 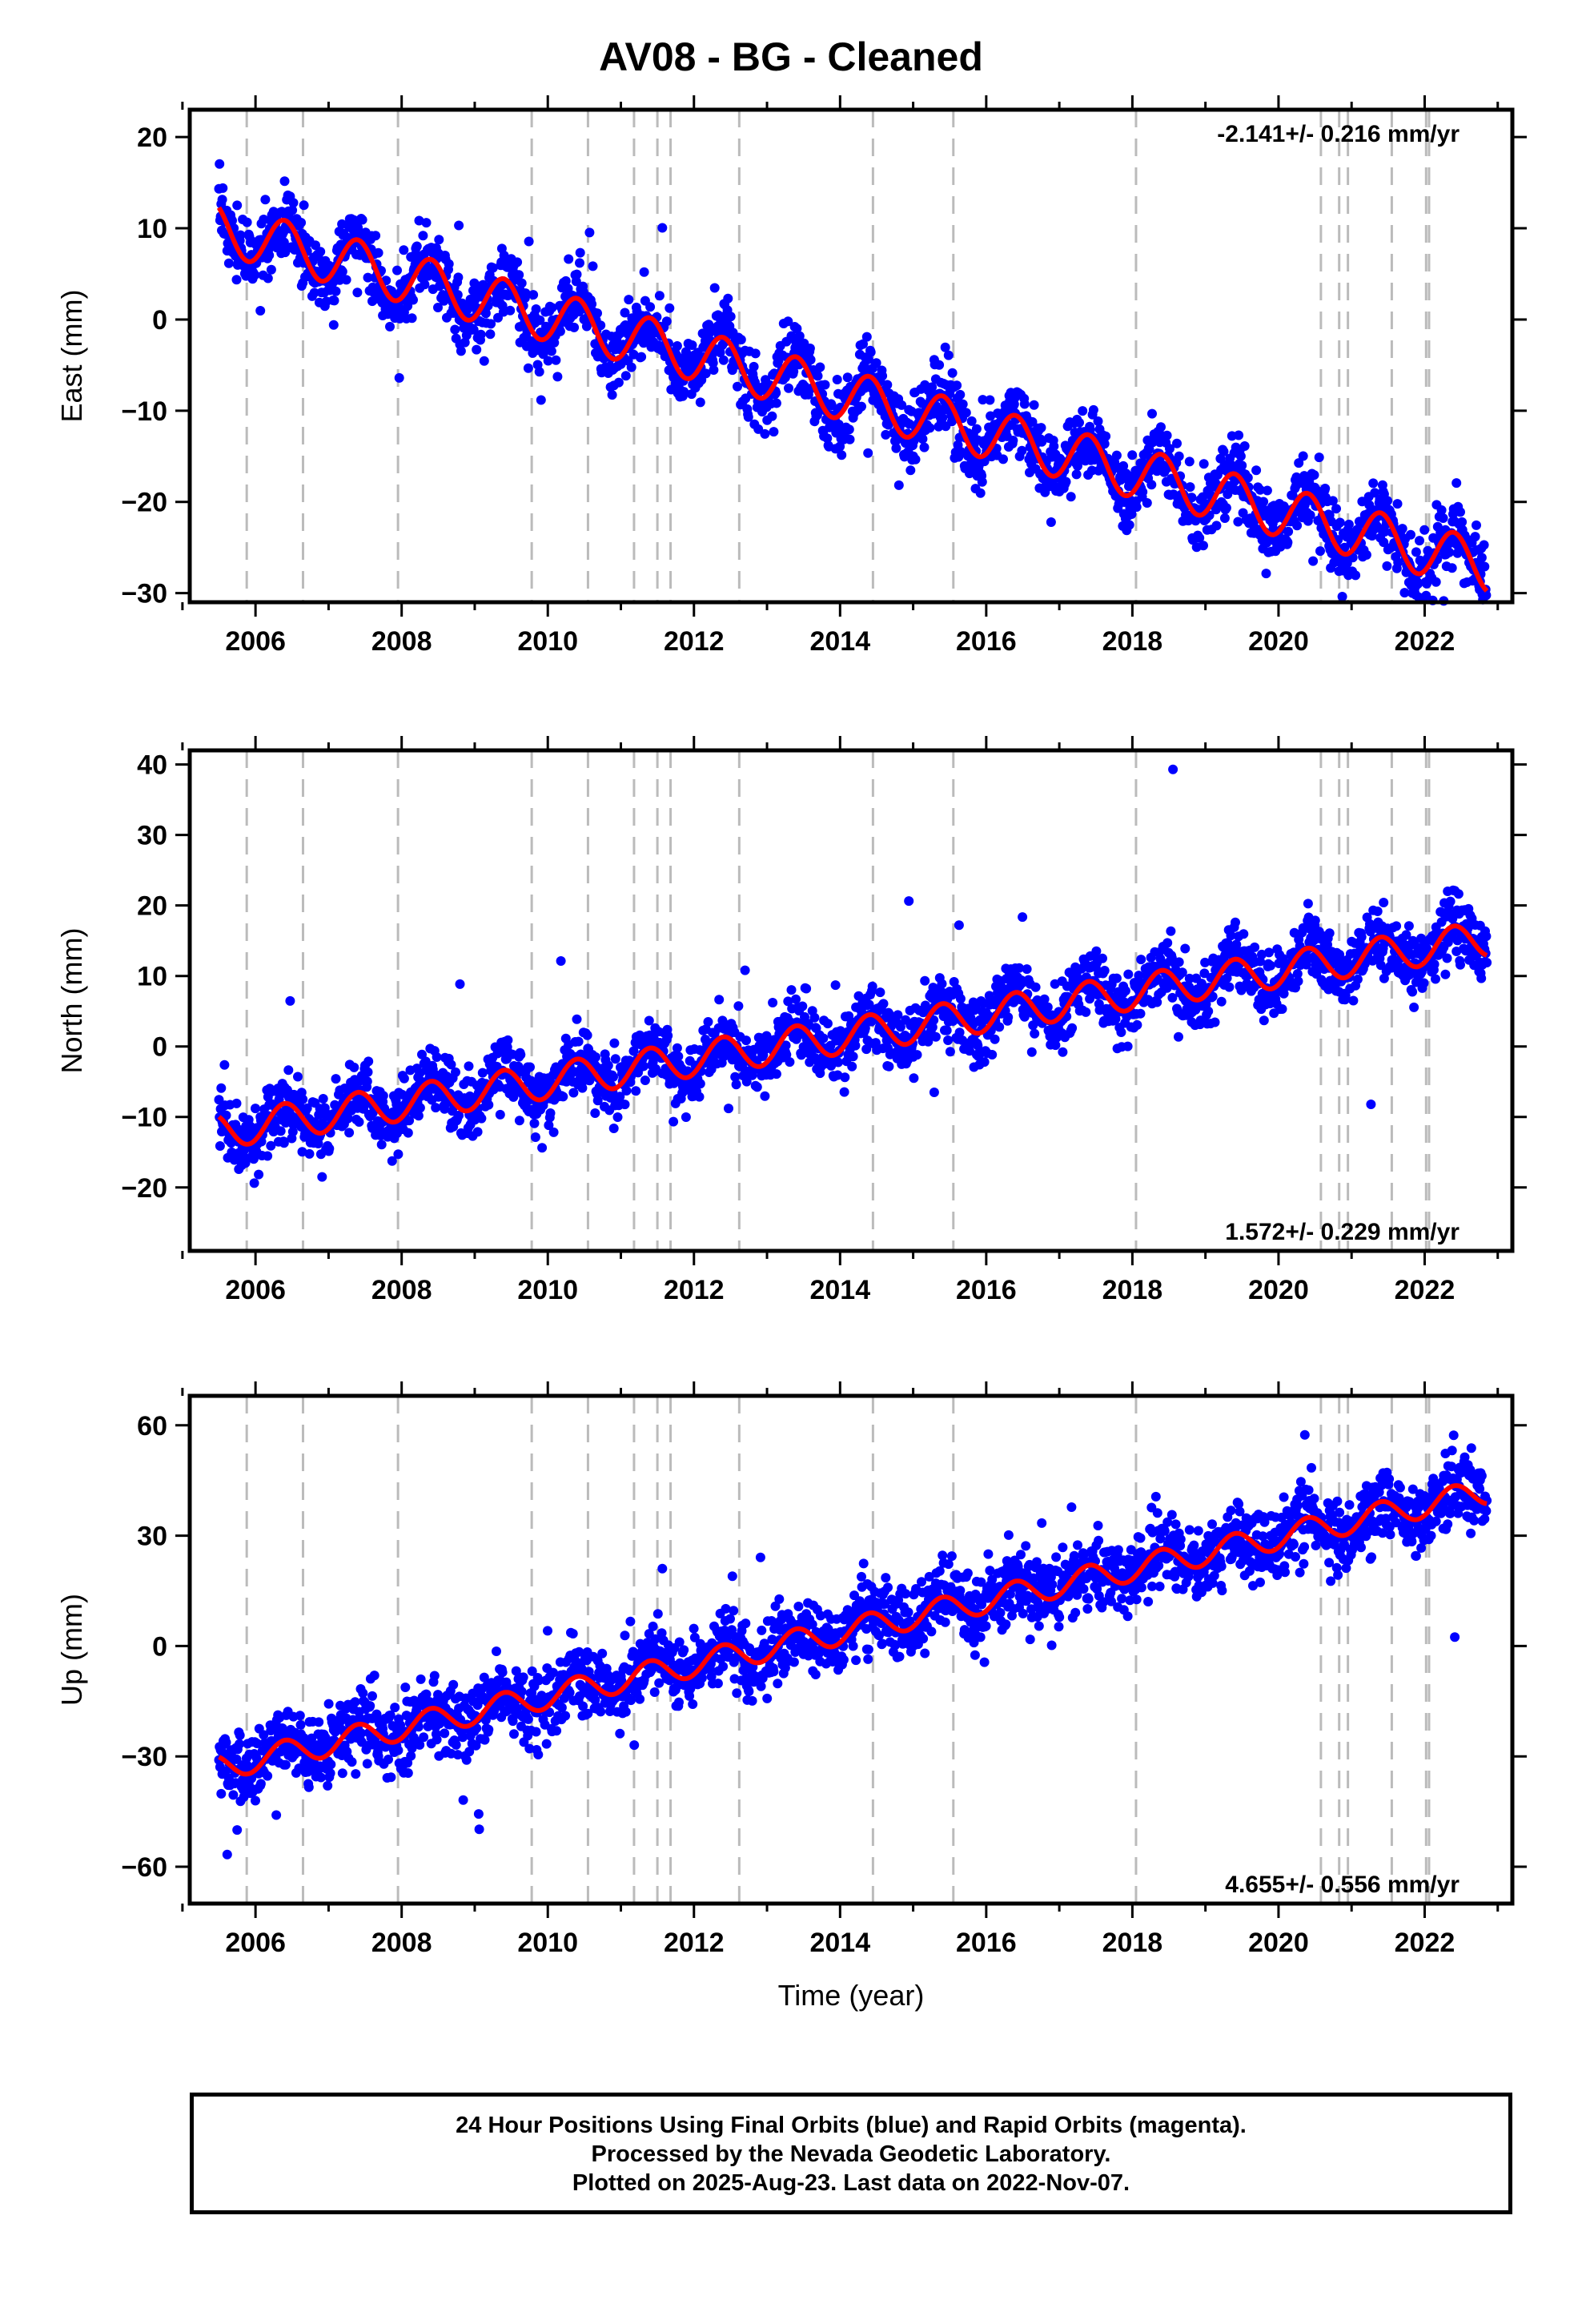 What do you see at coordinates (152, 229) in the screenshot?
I see `y-tick-label: 10` at bounding box center [152, 229].